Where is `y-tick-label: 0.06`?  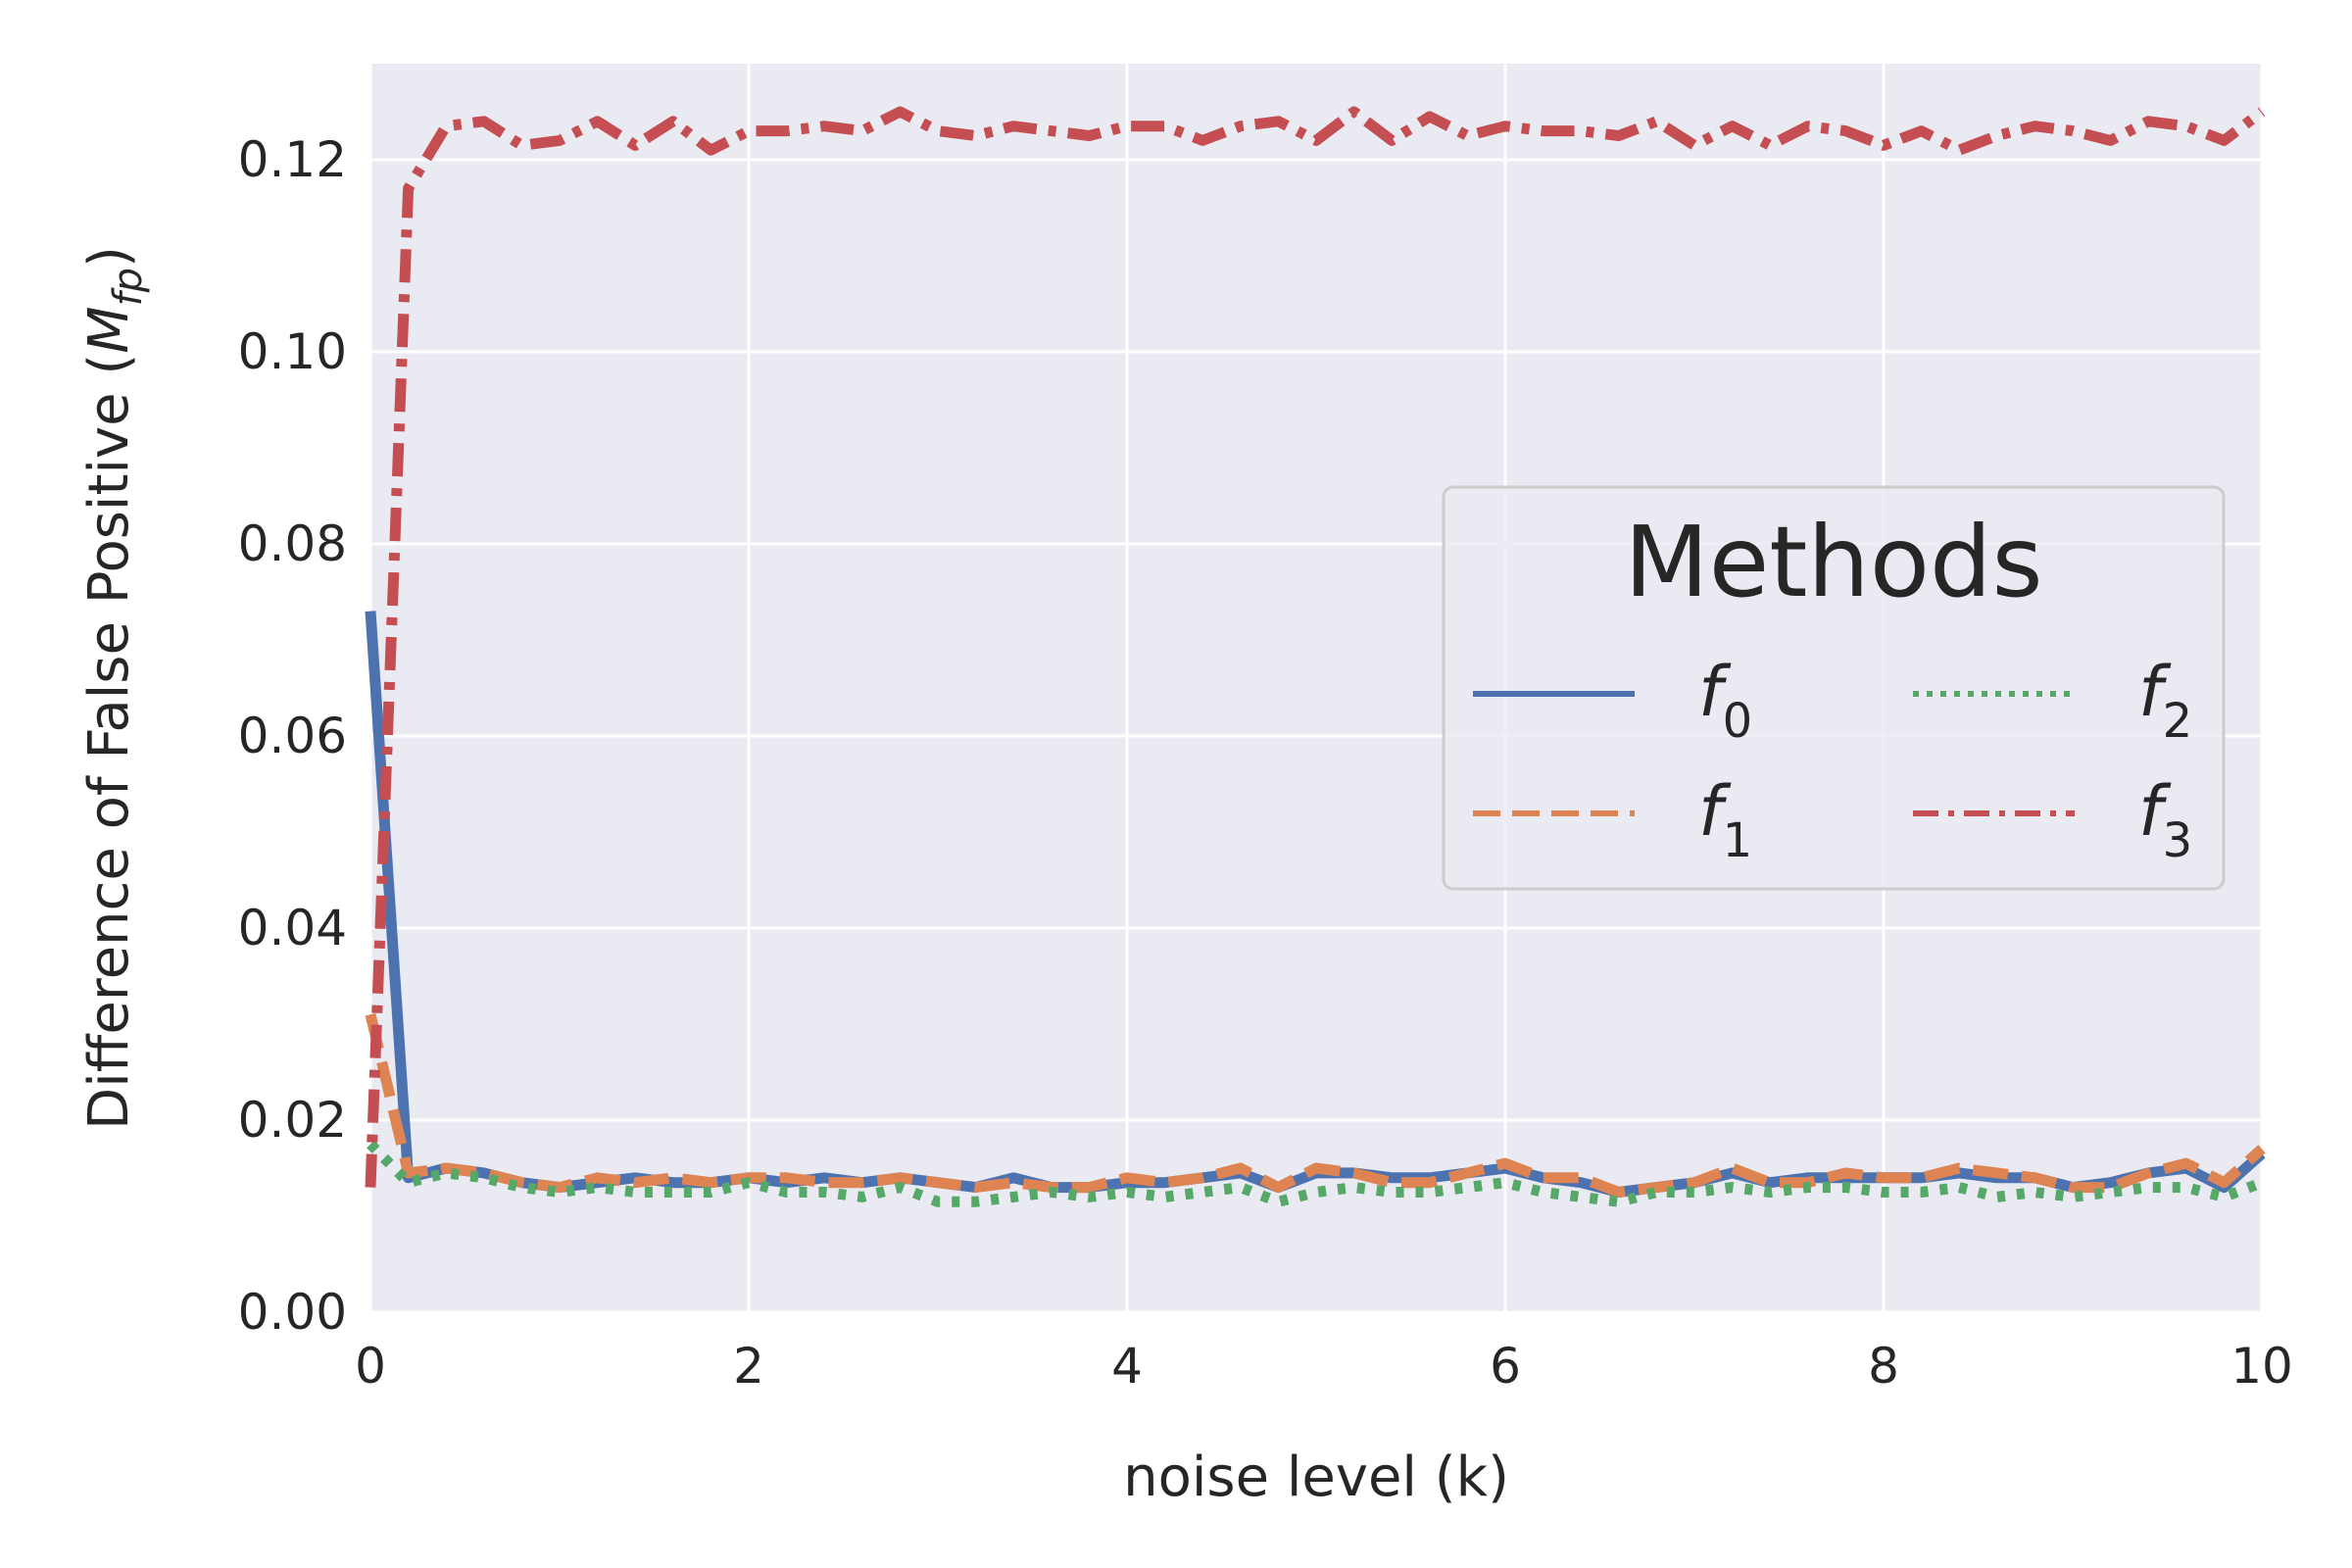
y-tick-label: 0.06 is located at coordinates (292, 736).